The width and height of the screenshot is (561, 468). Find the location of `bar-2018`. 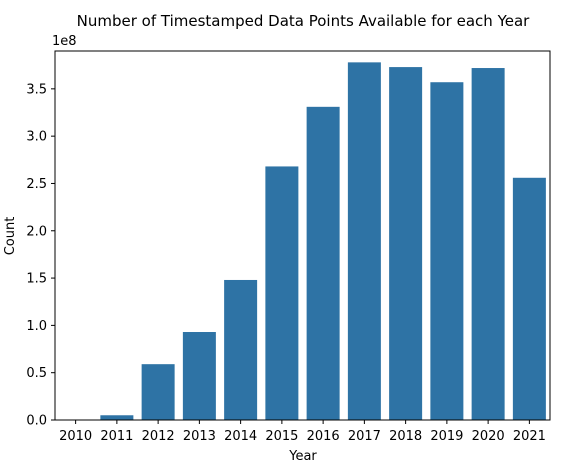

bar-2018 is located at coordinates (406, 243).